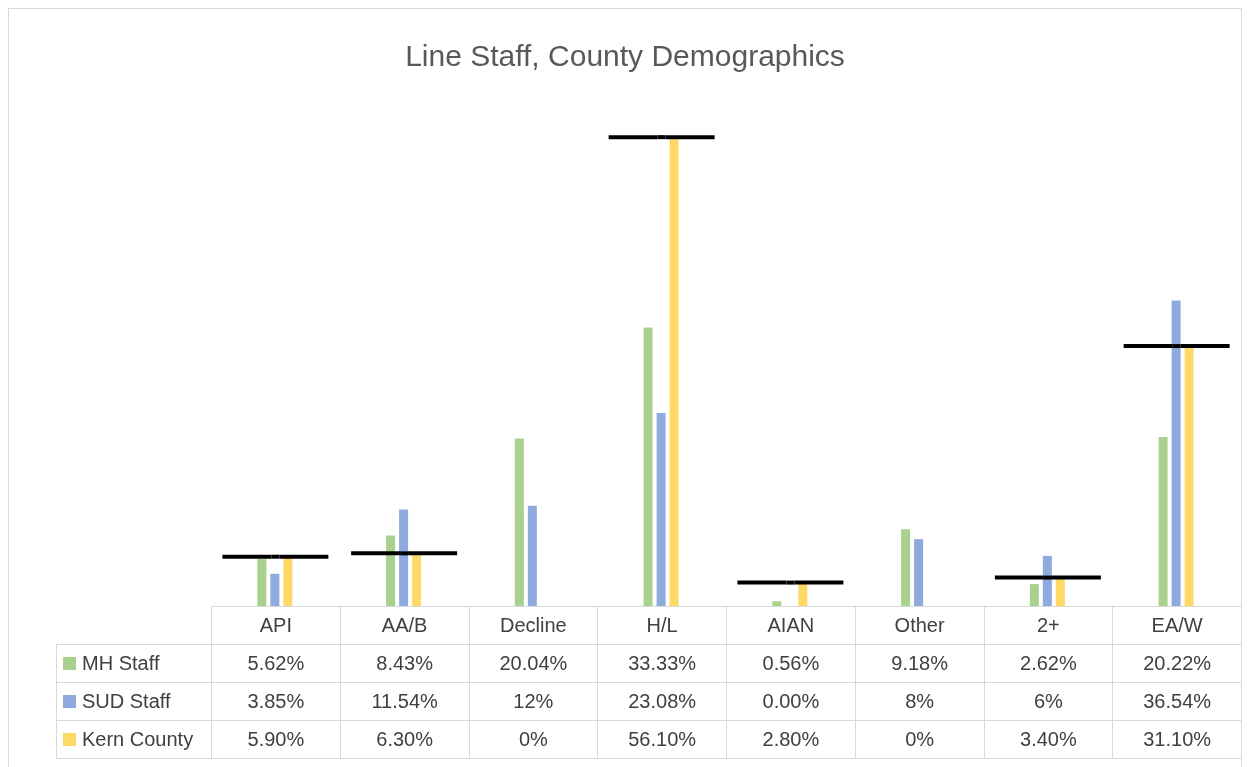  Describe the element at coordinates (662, 625) in the screenshot. I see `x-tick-label: H/L` at that location.